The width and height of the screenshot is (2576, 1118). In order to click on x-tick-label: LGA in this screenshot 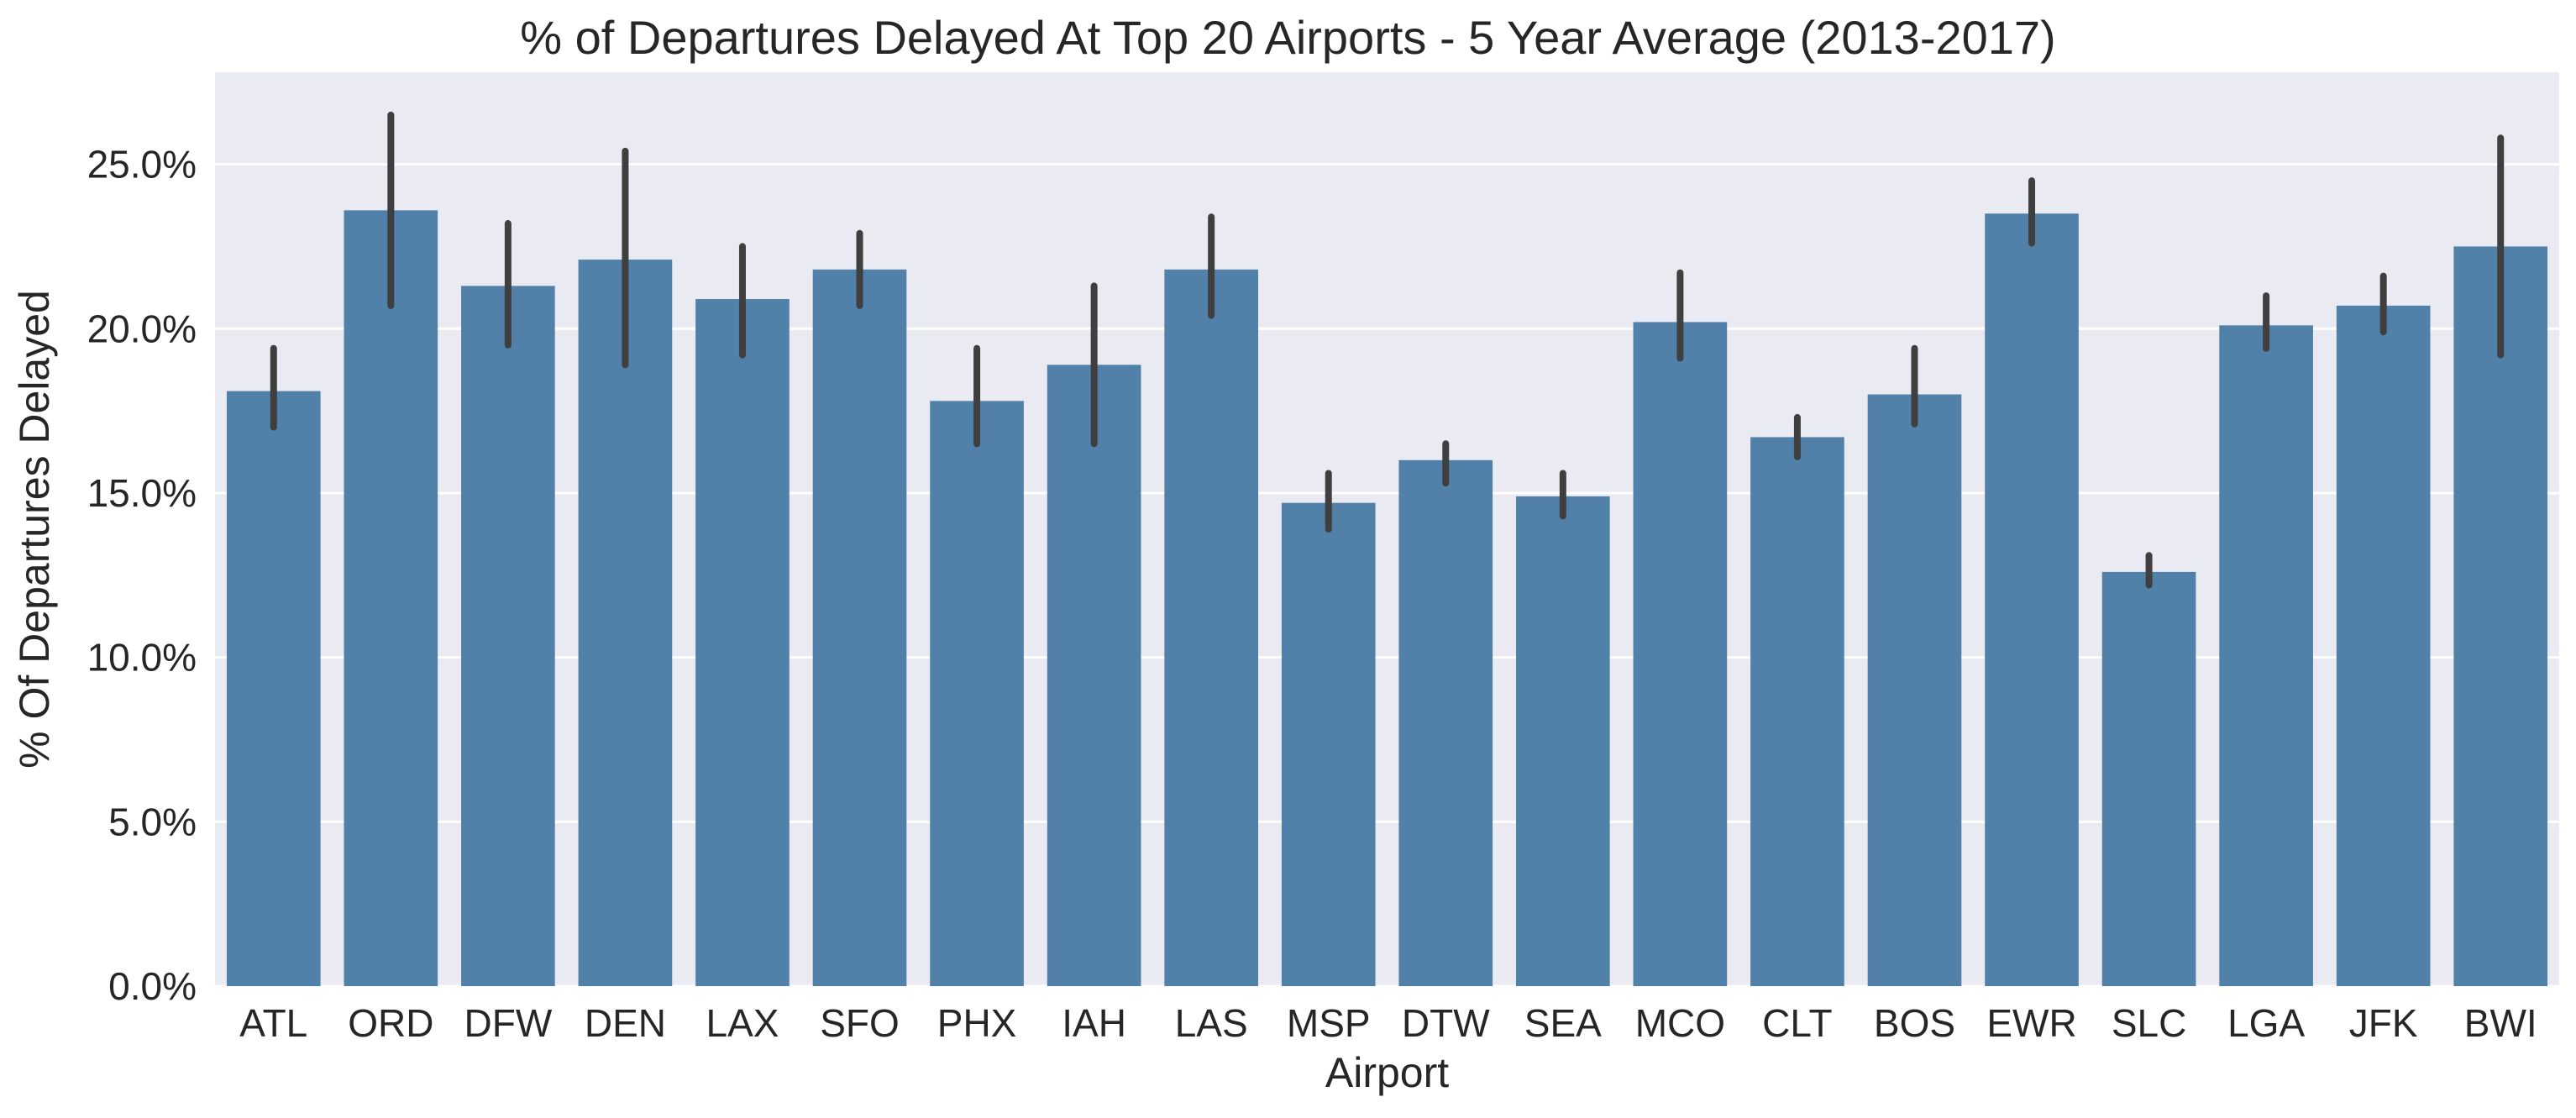, I will do `click(2266, 1023)`.